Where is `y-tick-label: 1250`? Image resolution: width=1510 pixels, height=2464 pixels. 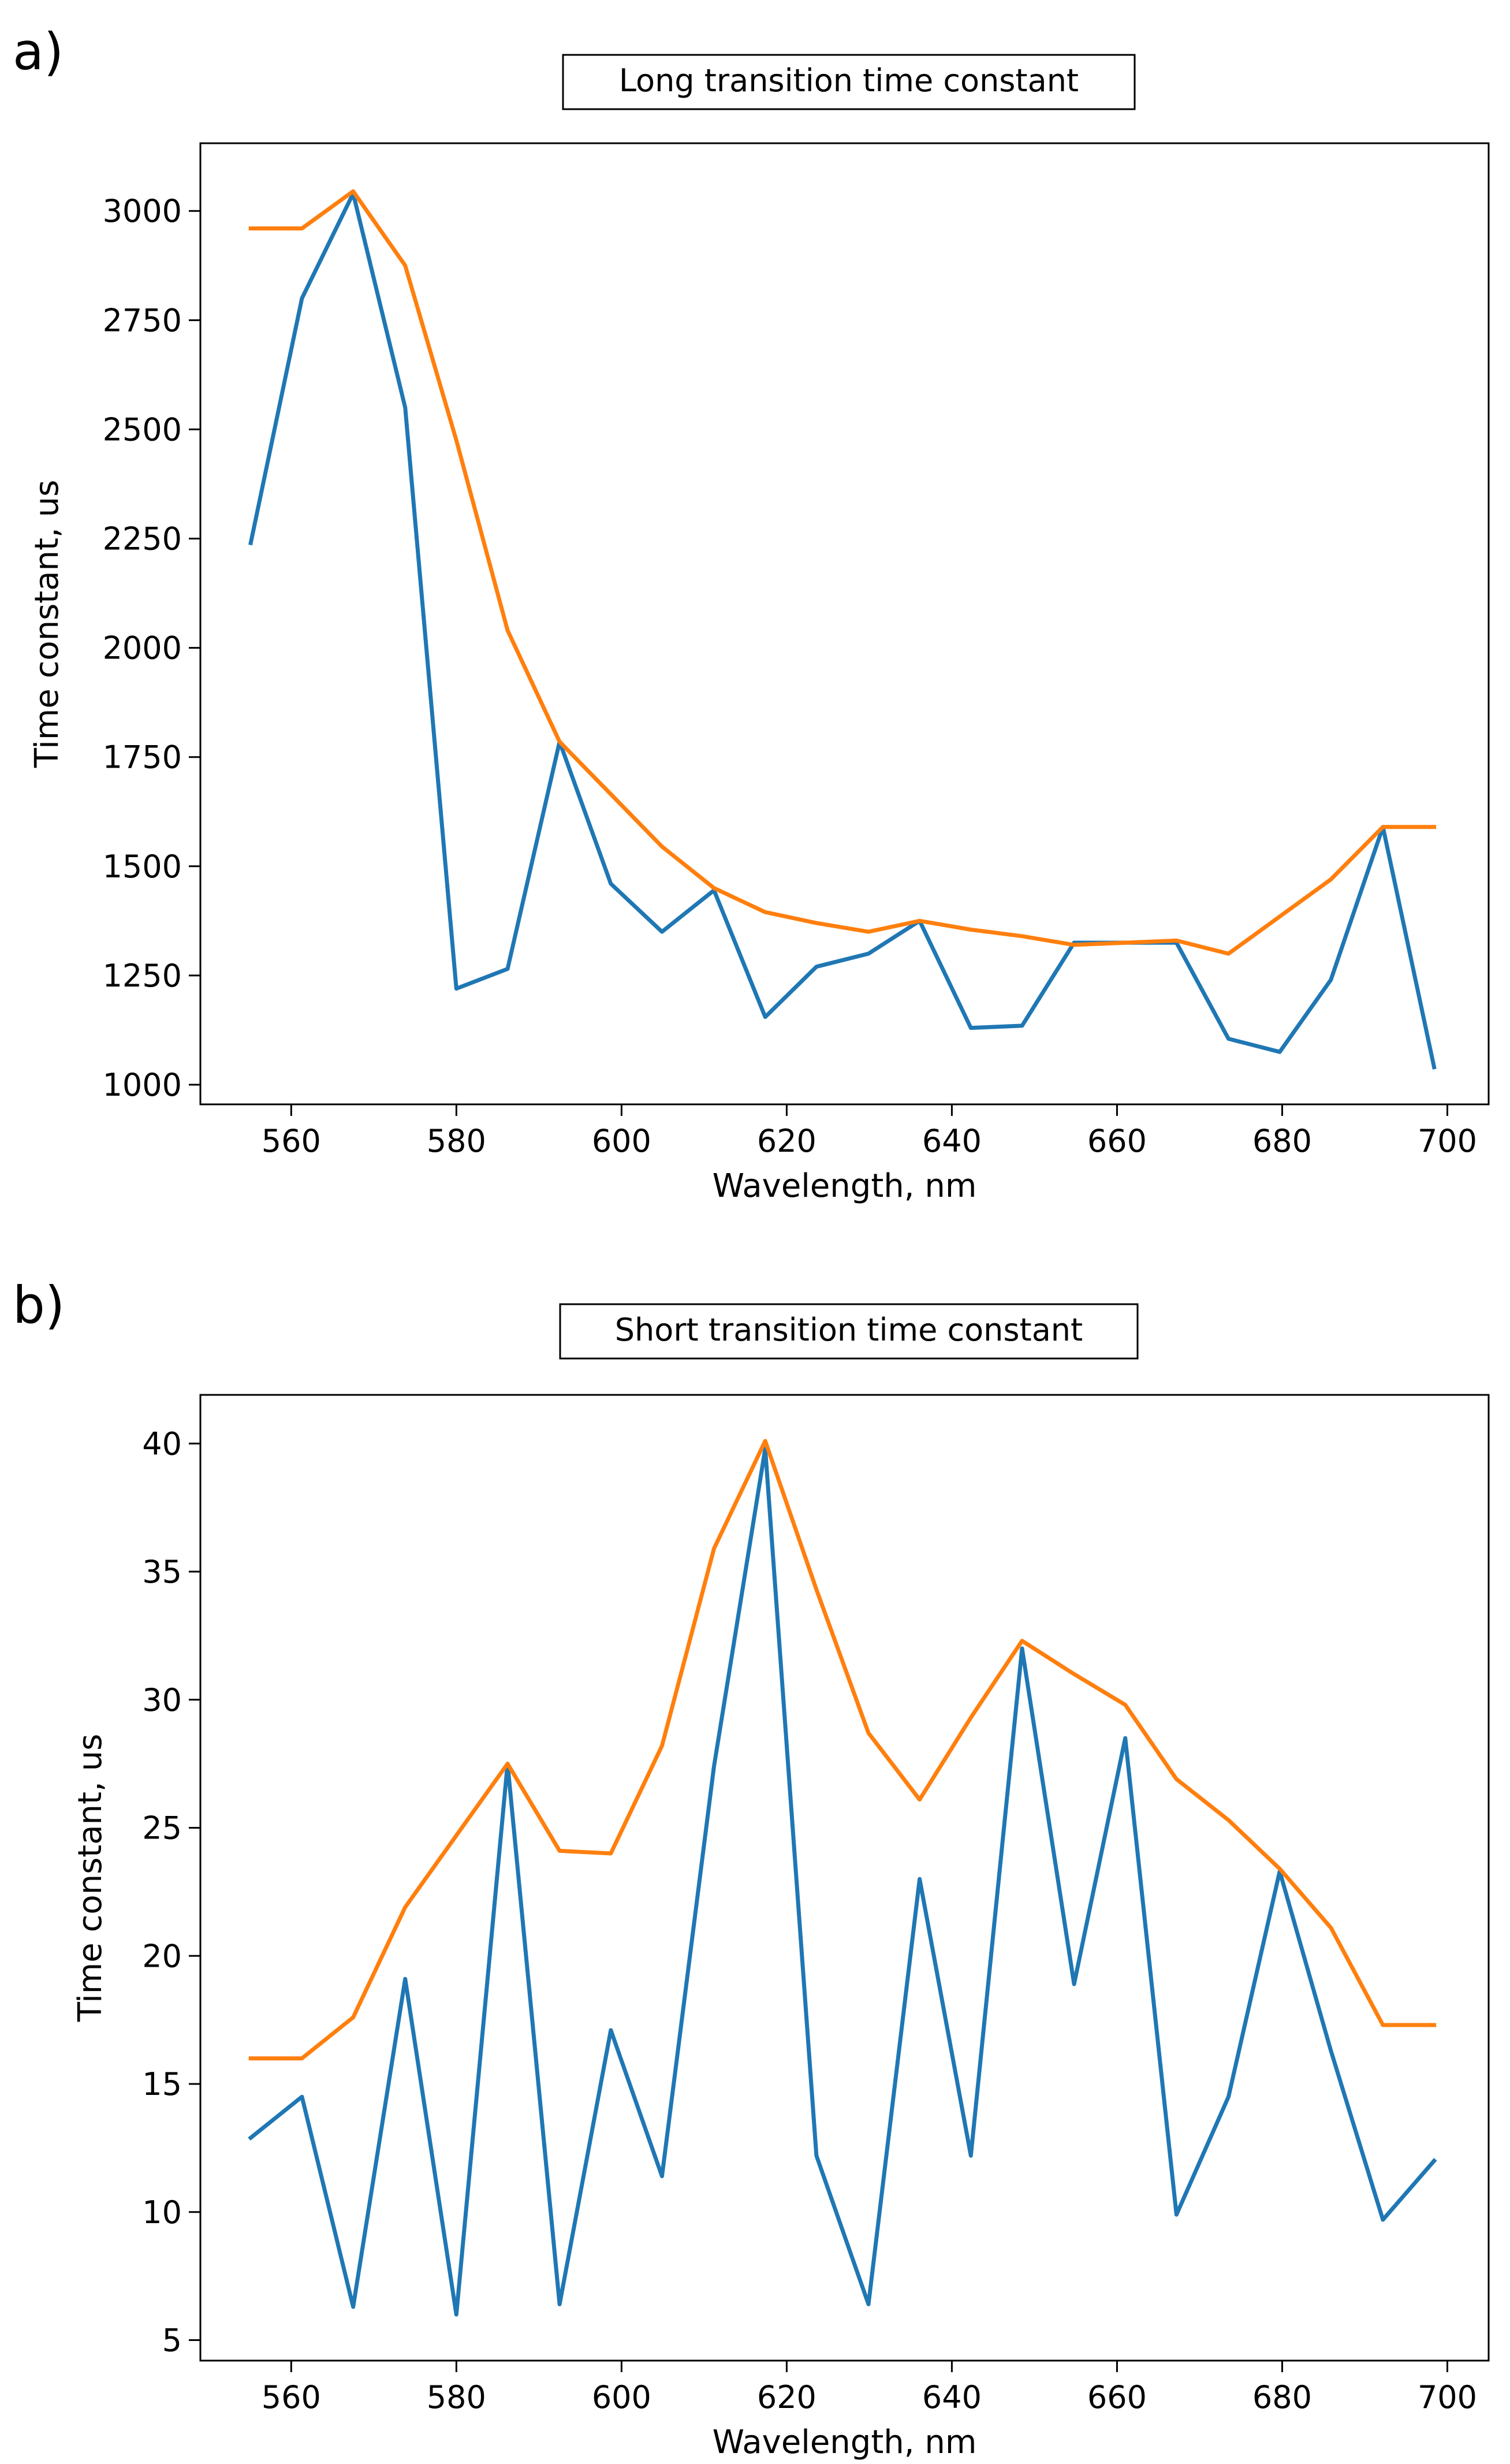 y-tick-label: 1250 is located at coordinates (142, 976).